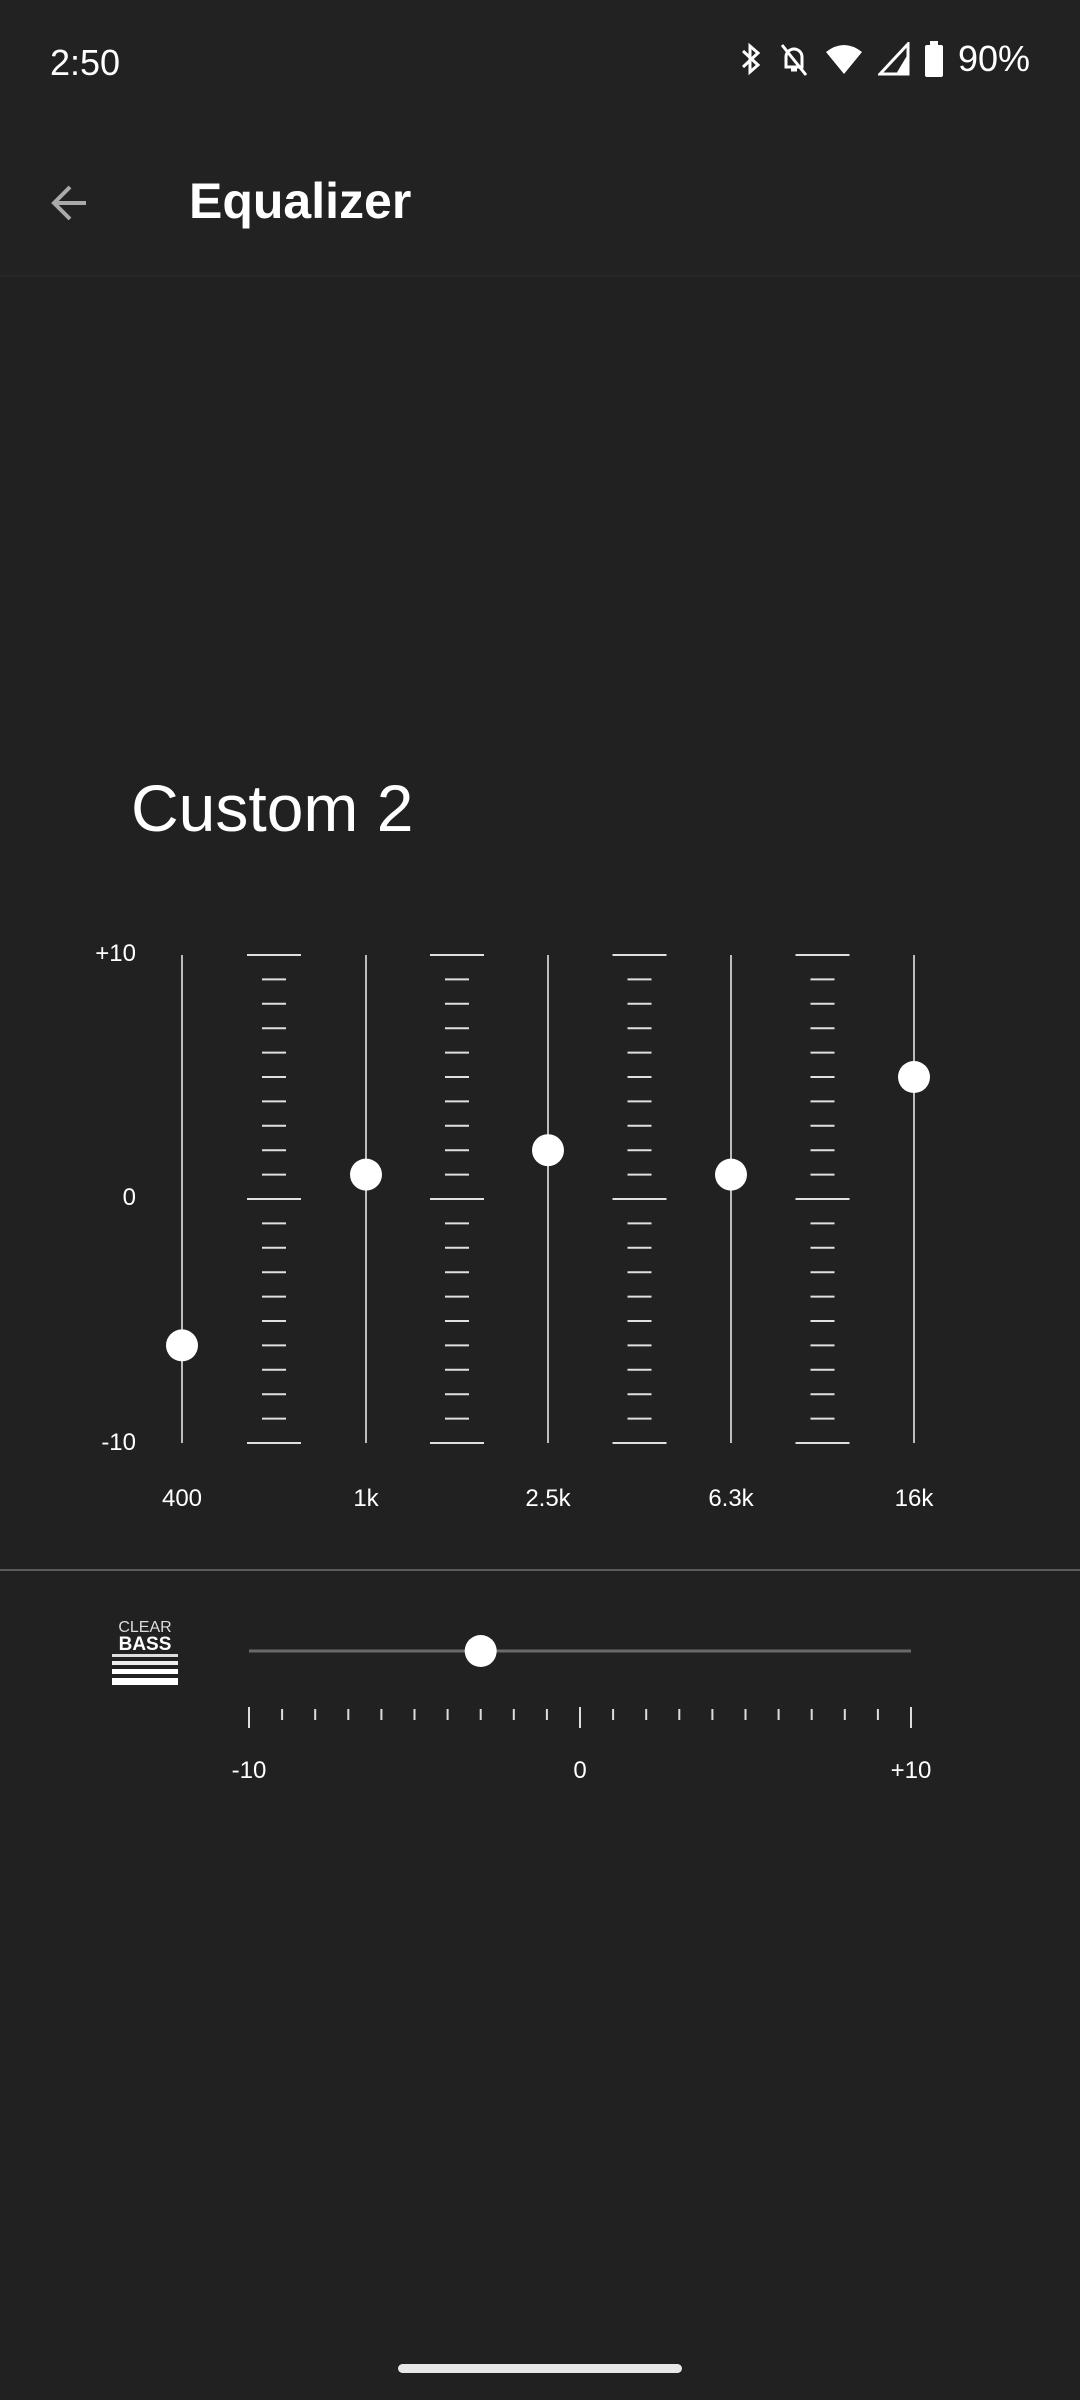  What do you see at coordinates (480, 1651) in the screenshot?
I see `clear-bass-thumb` at bounding box center [480, 1651].